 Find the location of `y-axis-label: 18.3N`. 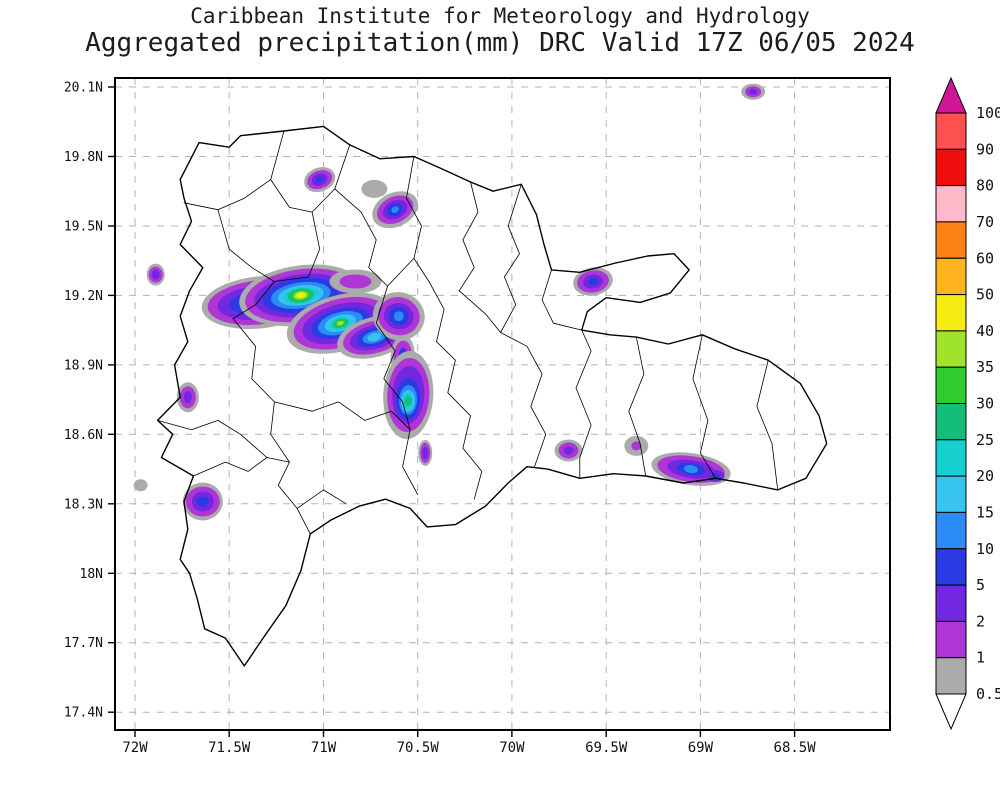

y-axis-label: 18.3N is located at coordinates (83, 504).